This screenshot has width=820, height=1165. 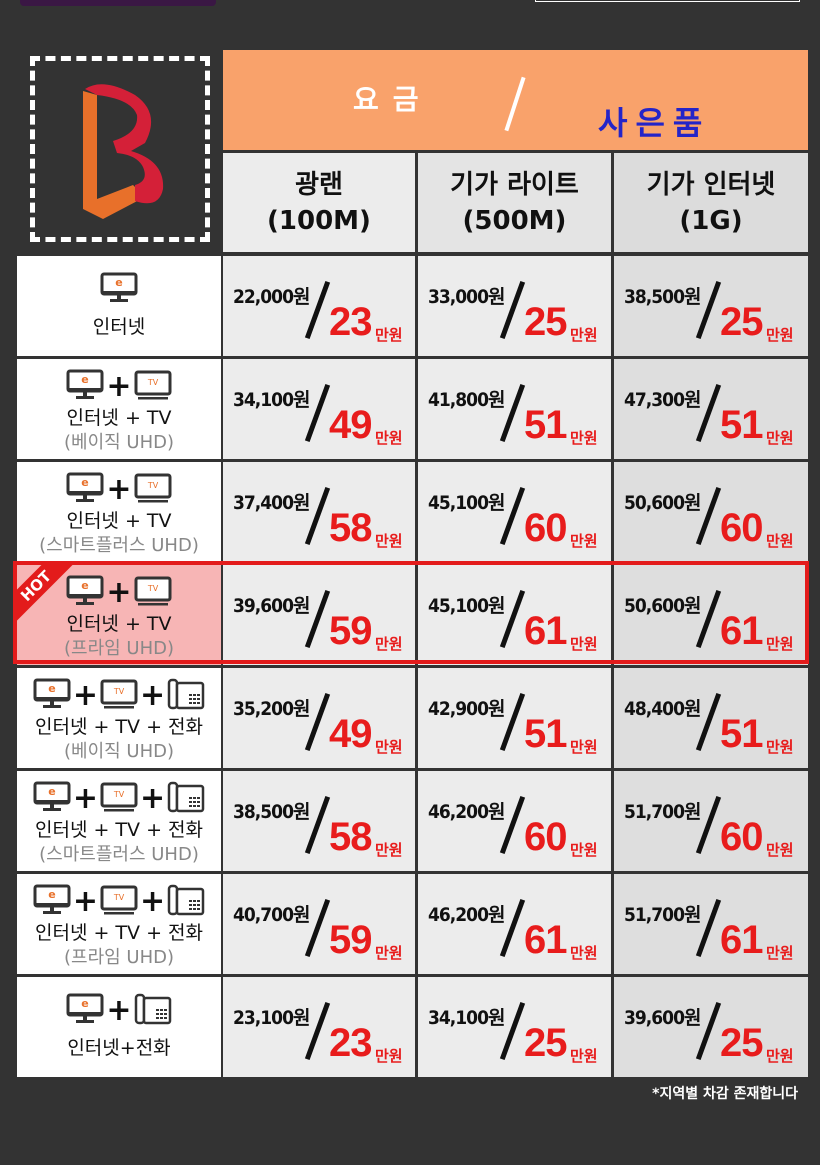 I want to click on row-label: e + TV + 인터넷 + TV + 전화 (스마트플러스 UHD), so click(x=119, y=821).